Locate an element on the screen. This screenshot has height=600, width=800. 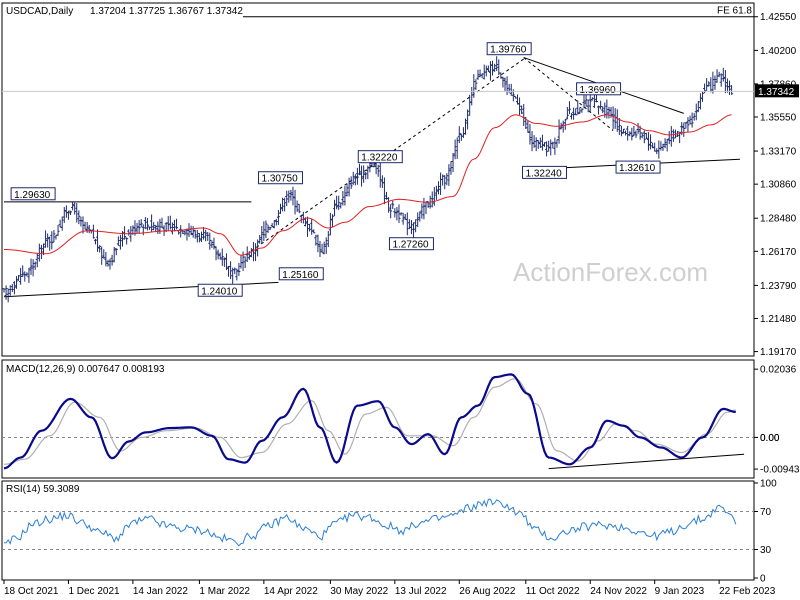
annotation-label-6: 1.39760 is located at coordinates (508, 50).